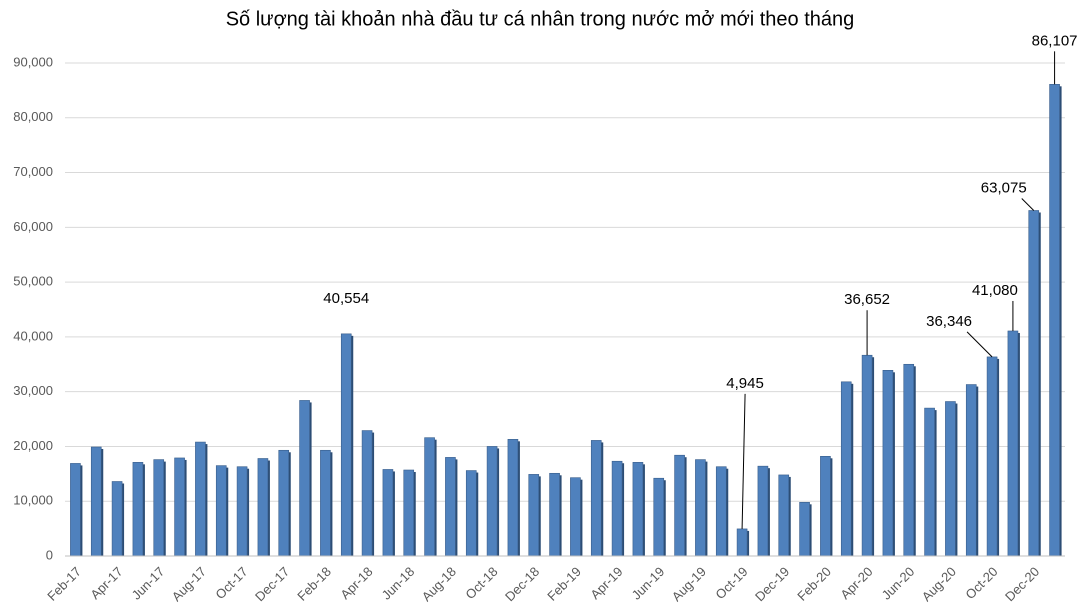 This screenshot has height=612, width=1089. I want to click on y-tick-label: 90,000, so click(33, 61).